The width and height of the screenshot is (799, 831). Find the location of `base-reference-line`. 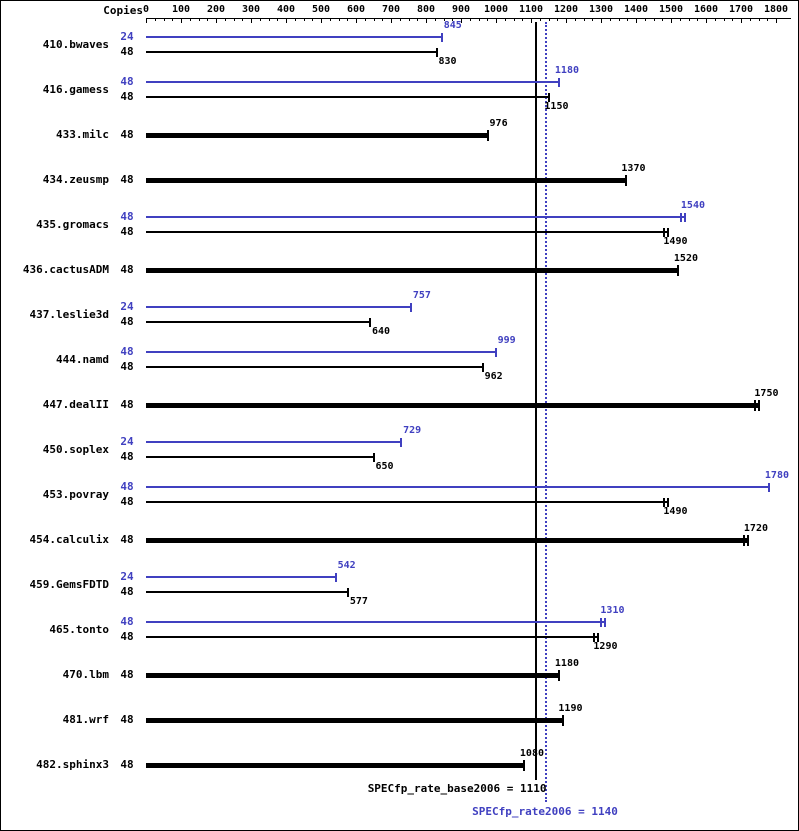

base-reference-line is located at coordinates (535, 401).